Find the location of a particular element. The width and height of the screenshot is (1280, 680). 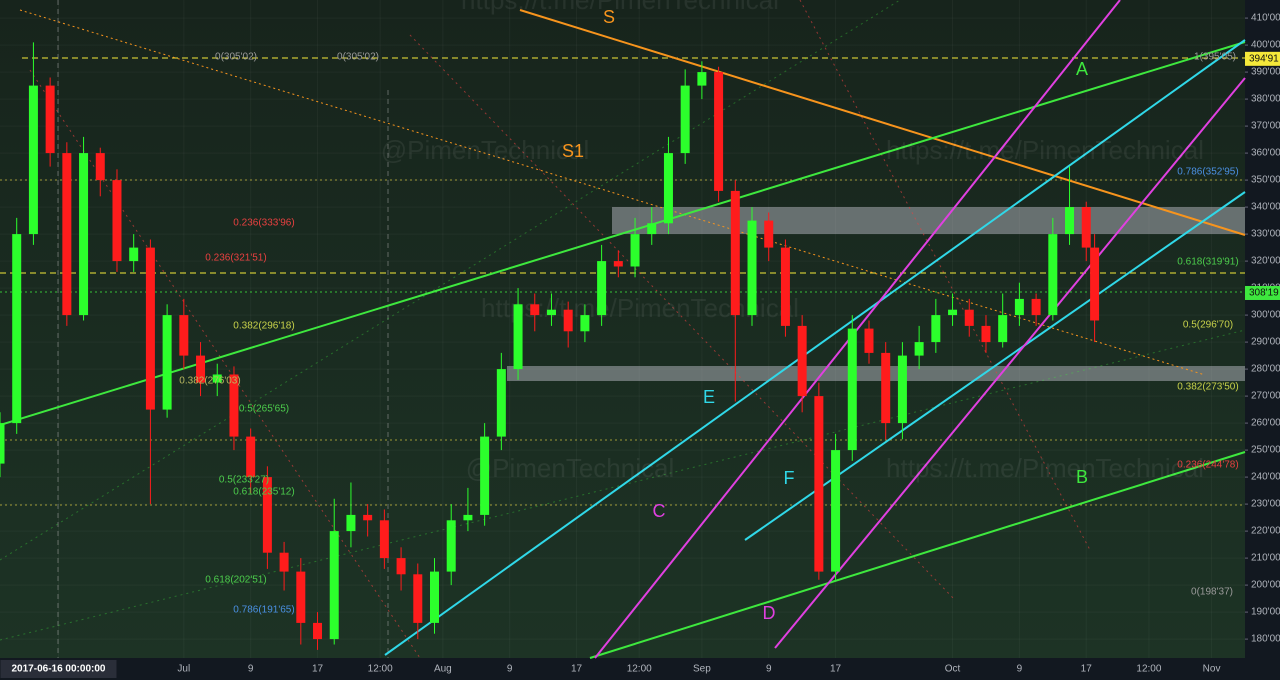

fib-label: 0.5(265'65) is located at coordinates (264, 409).